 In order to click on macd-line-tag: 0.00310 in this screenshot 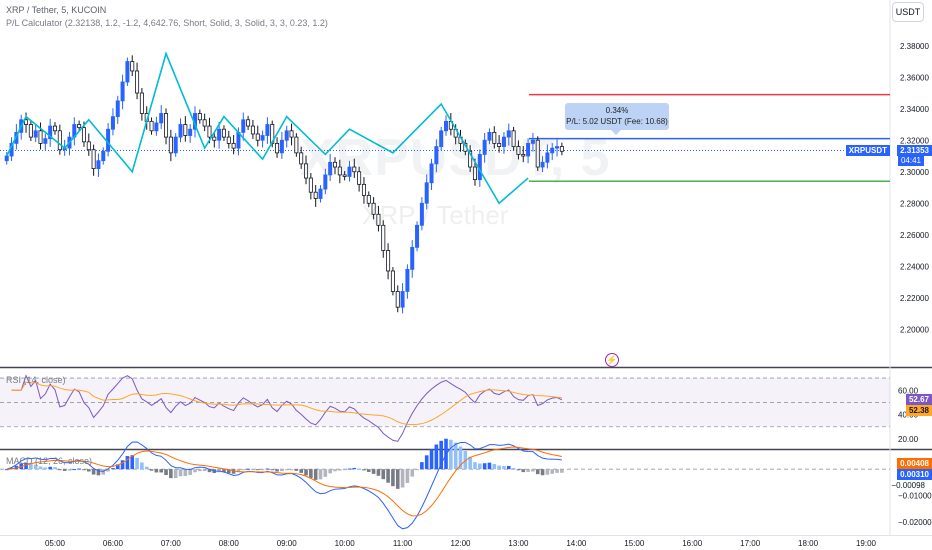, I will do `click(914, 474)`.